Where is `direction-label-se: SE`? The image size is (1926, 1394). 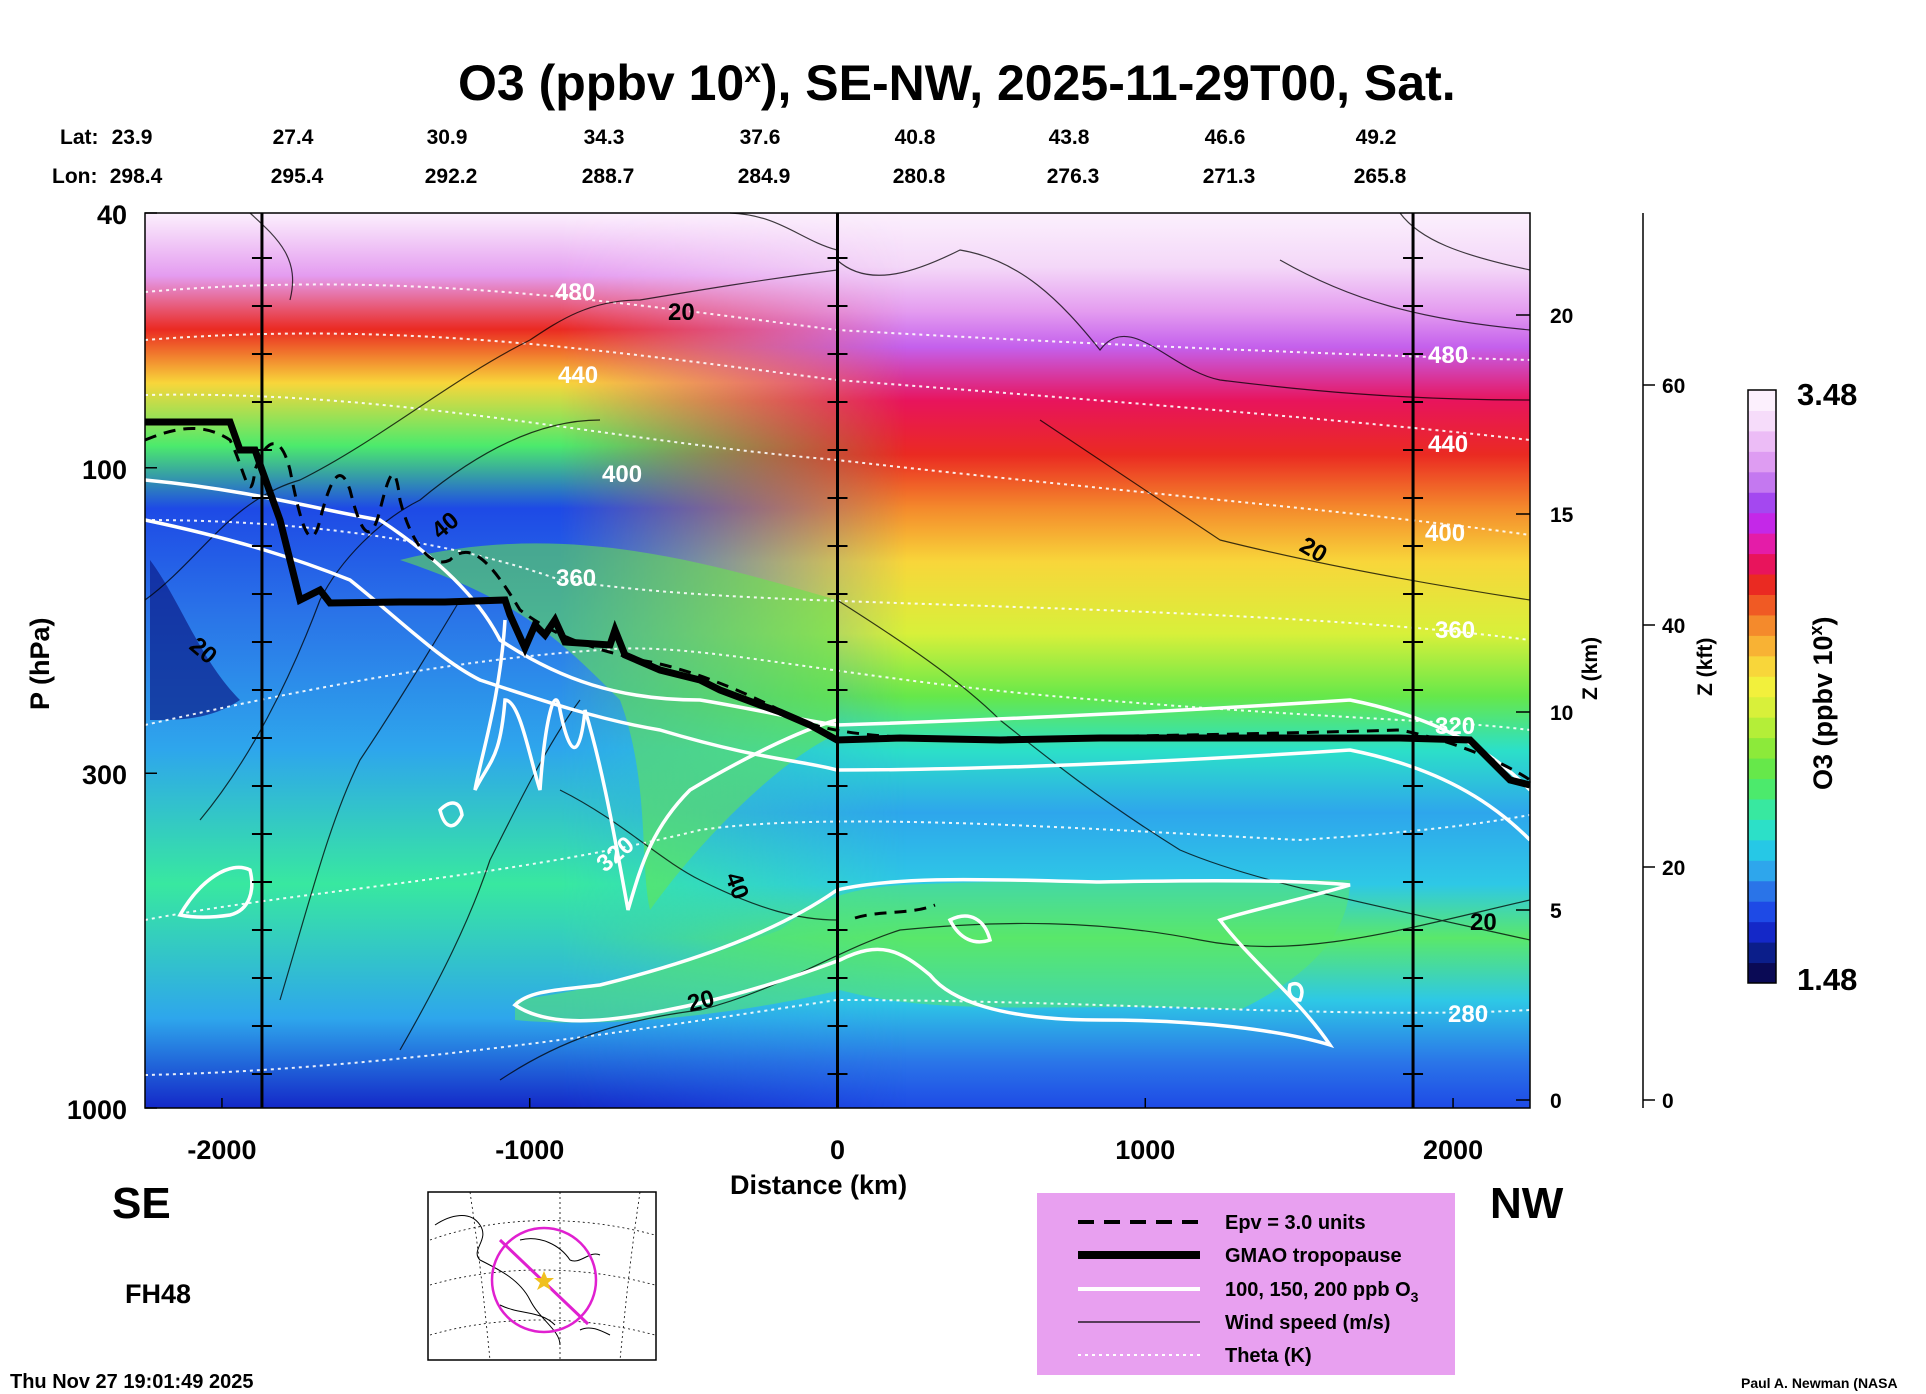
direction-label-se: SE is located at coordinates (141, 1203).